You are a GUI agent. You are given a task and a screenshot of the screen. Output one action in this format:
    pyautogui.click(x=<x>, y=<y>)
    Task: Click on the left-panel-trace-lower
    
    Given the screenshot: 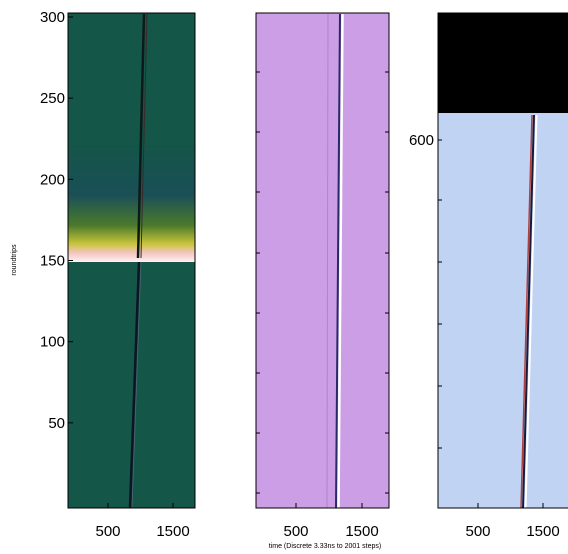 What is the action you would take?
    pyautogui.click(x=134, y=385)
    